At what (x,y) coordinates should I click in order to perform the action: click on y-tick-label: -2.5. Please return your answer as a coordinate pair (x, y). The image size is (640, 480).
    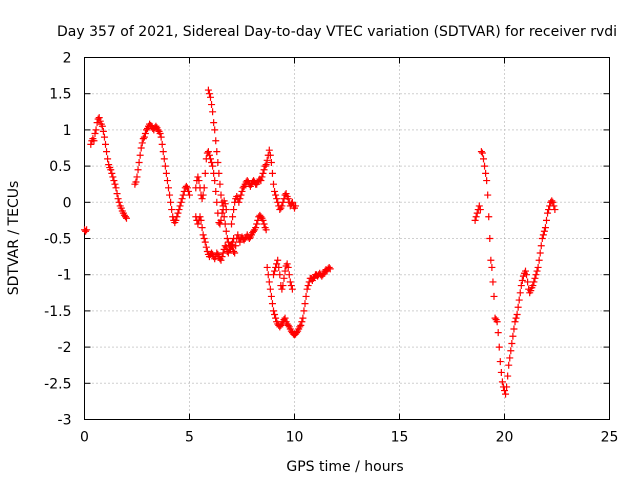
    Looking at the image, I should click on (57, 384).